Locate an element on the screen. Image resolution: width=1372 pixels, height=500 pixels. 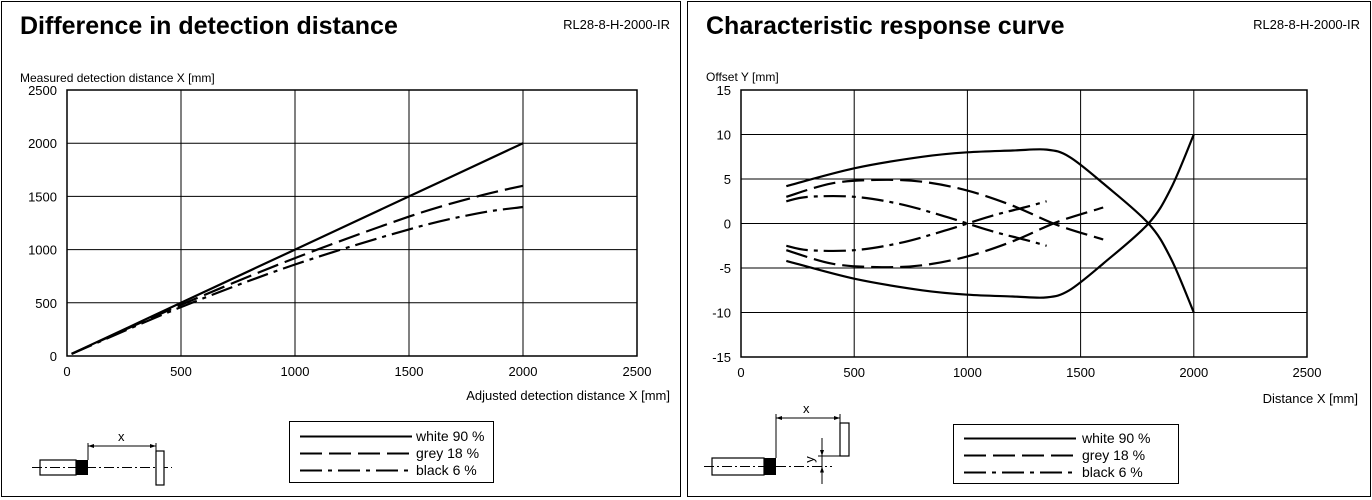
y-tick-label: 15 is located at coordinates (724, 90).